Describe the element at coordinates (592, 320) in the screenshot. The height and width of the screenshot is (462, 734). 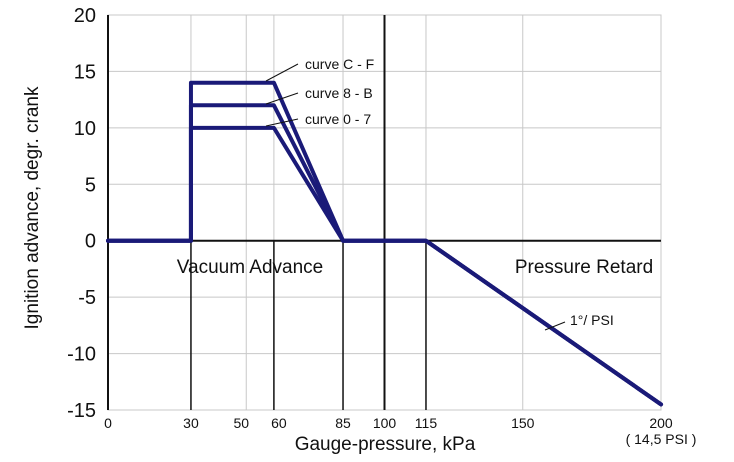
I see `slope-label: 1°/ PSI` at that location.